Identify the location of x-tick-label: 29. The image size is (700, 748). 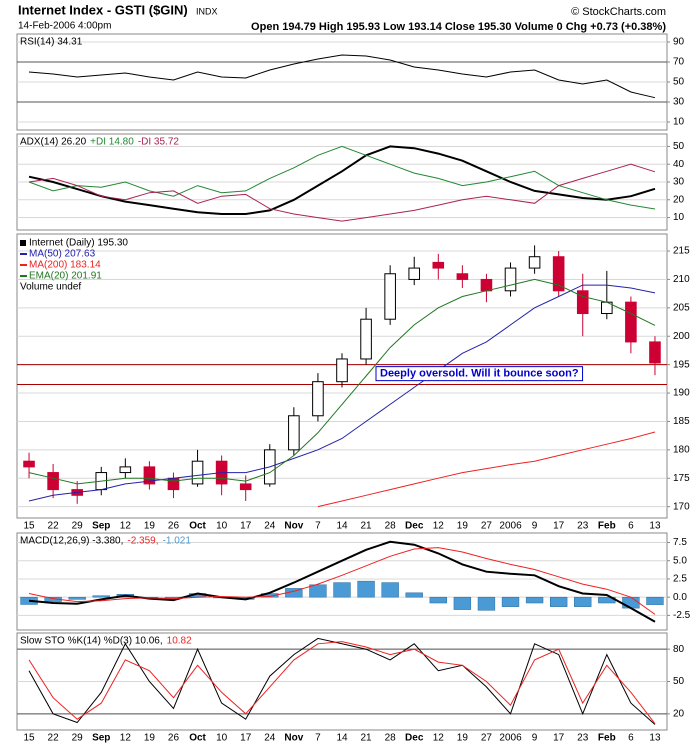
(78, 526).